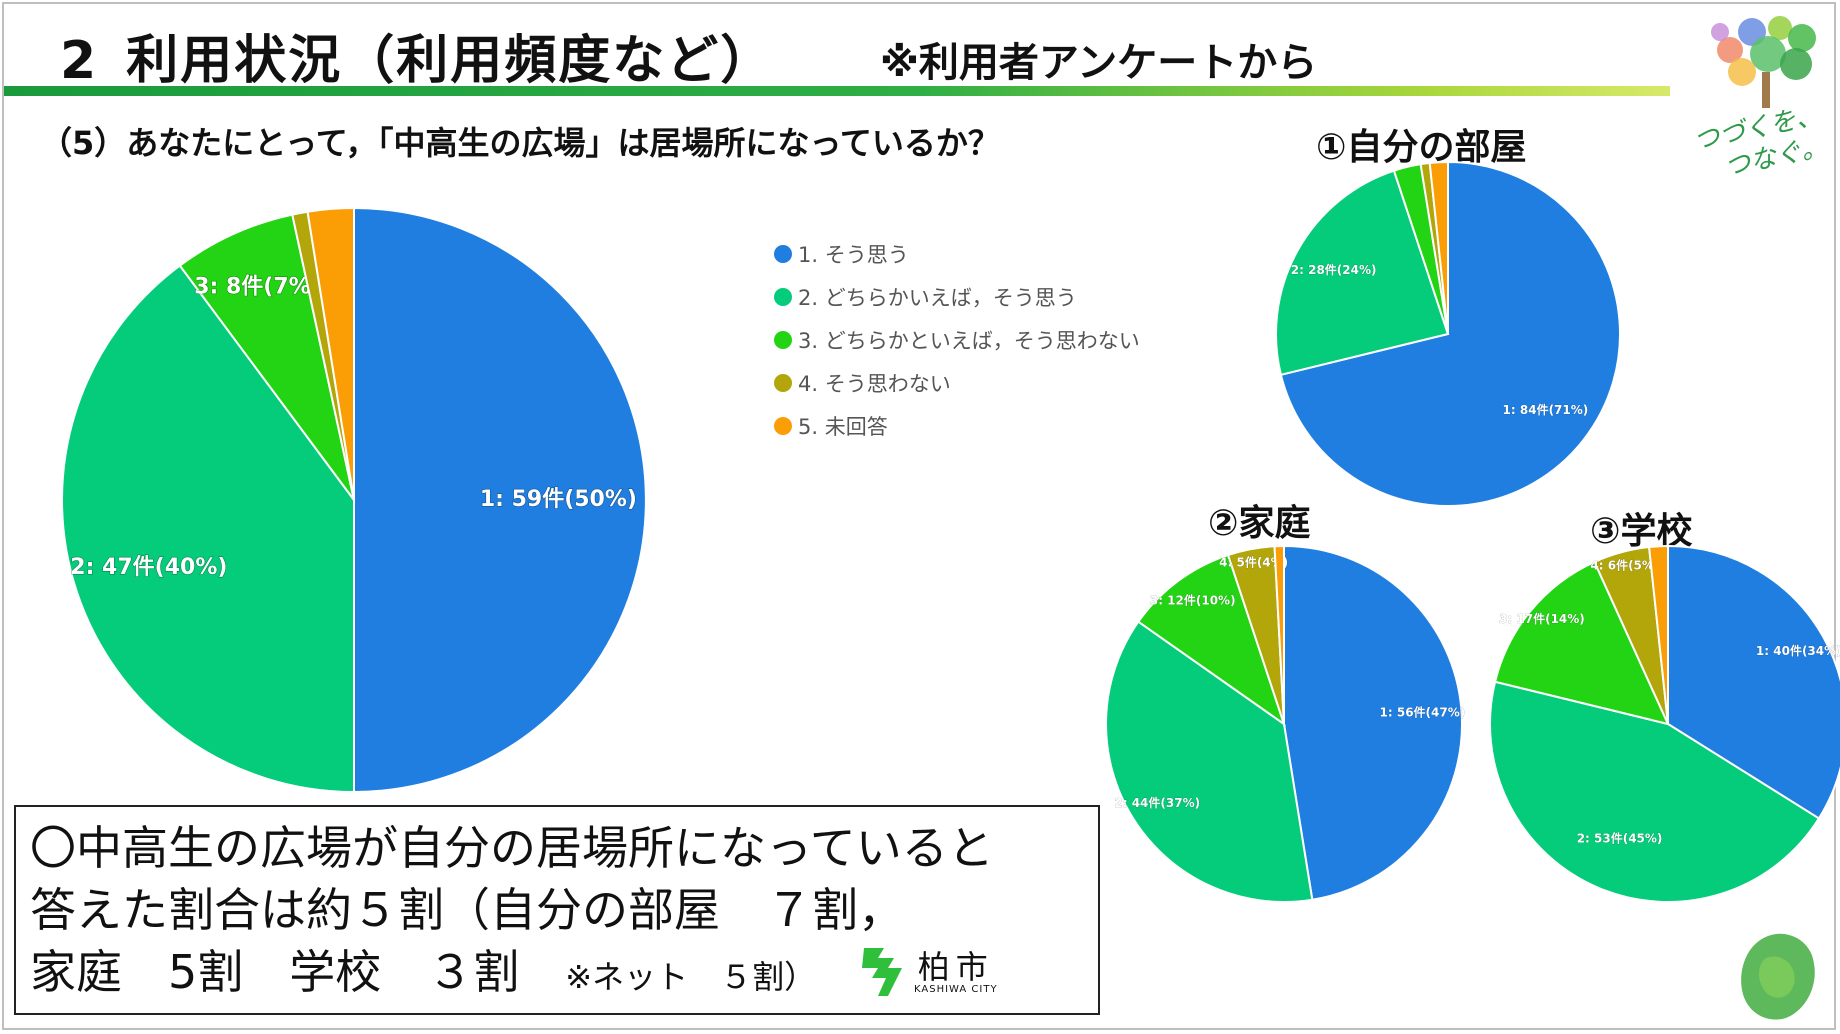  Describe the element at coordinates (450, 61) in the screenshot. I see `title-text: 利用状況（利用頻度など）` at that location.